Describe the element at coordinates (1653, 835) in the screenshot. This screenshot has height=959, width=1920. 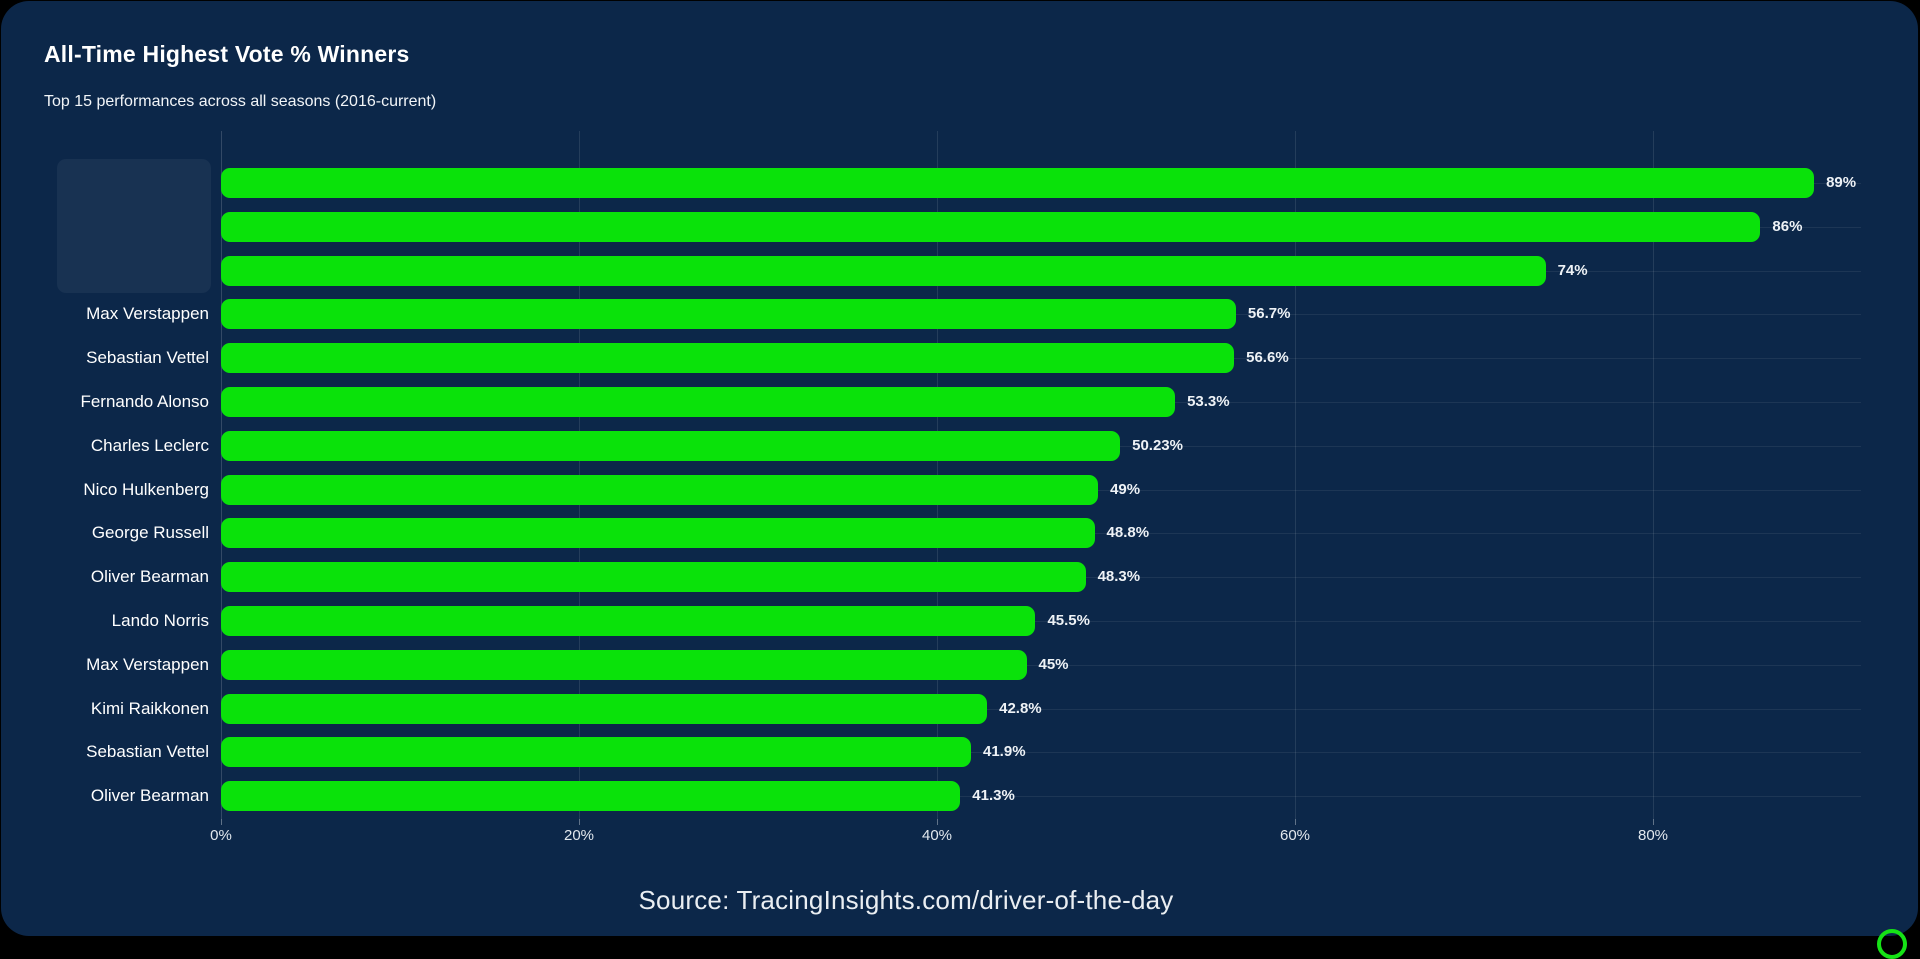
I see `x-tick-label: 80%` at that location.